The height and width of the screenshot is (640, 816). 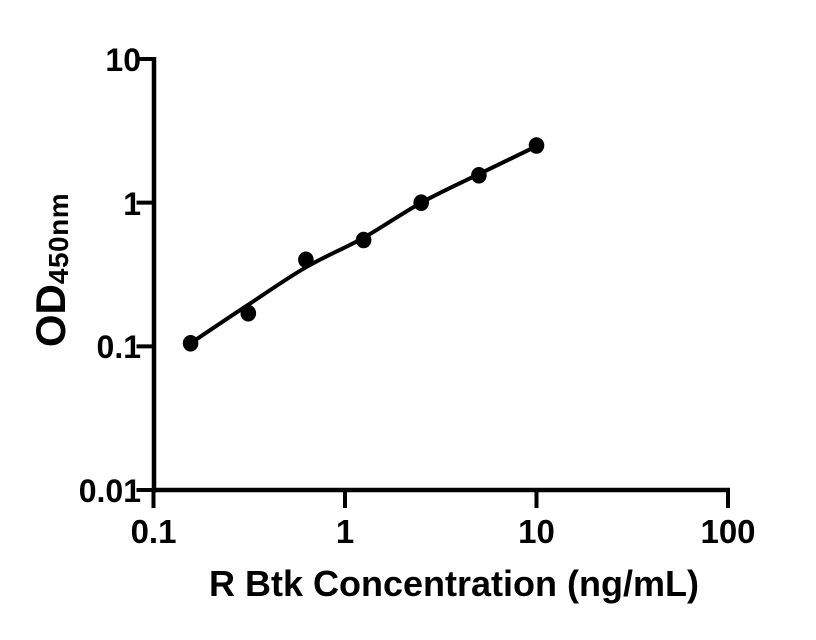 What do you see at coordinates (123, 59) in the screenshot?
I see `y-tick-label: 10` at bounding box center [123, 59].